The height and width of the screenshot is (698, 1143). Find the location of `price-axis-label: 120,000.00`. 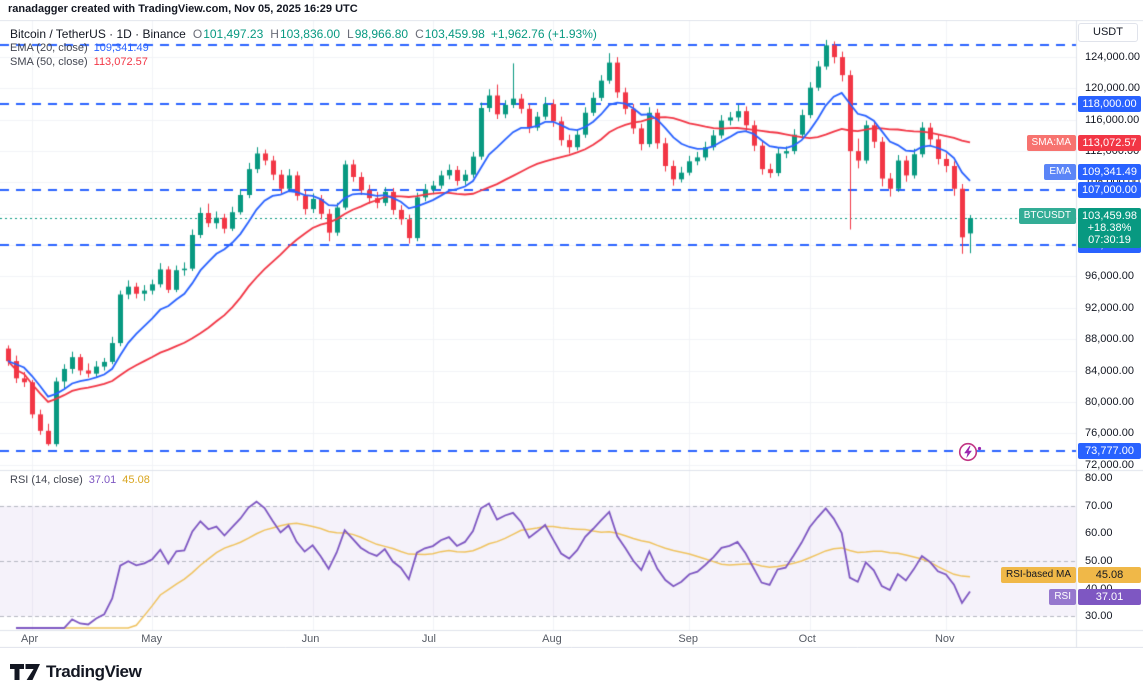

price-axis-label: 120,000.00 is located at coordinates (1113, 88).